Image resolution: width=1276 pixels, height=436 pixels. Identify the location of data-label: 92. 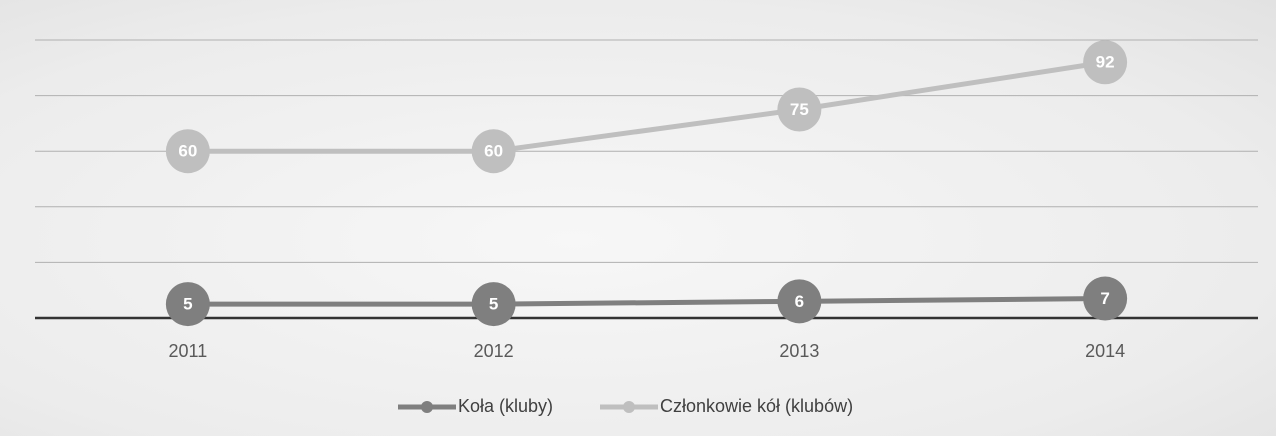
(1105, 62).